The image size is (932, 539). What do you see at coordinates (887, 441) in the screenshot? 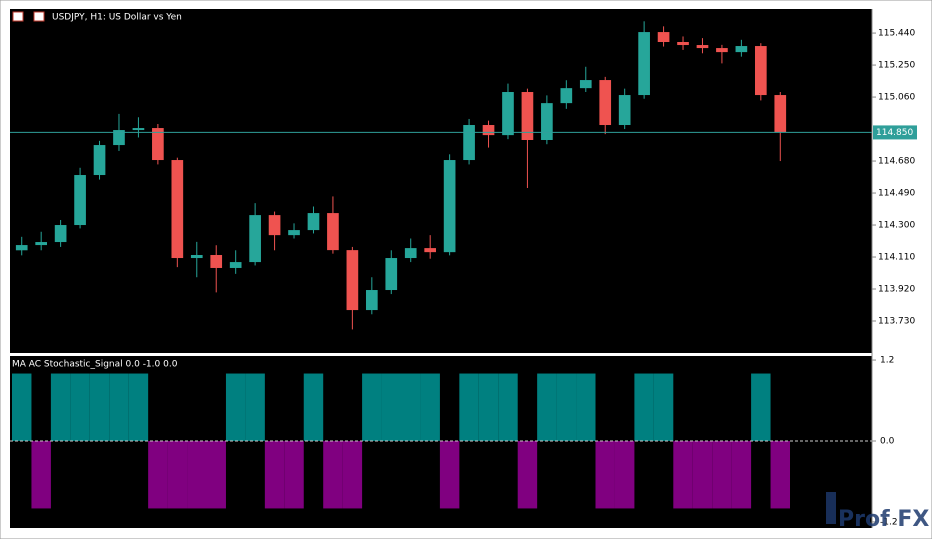
I see `y-tick-label: 0.0` at bounding box center [887, 441].